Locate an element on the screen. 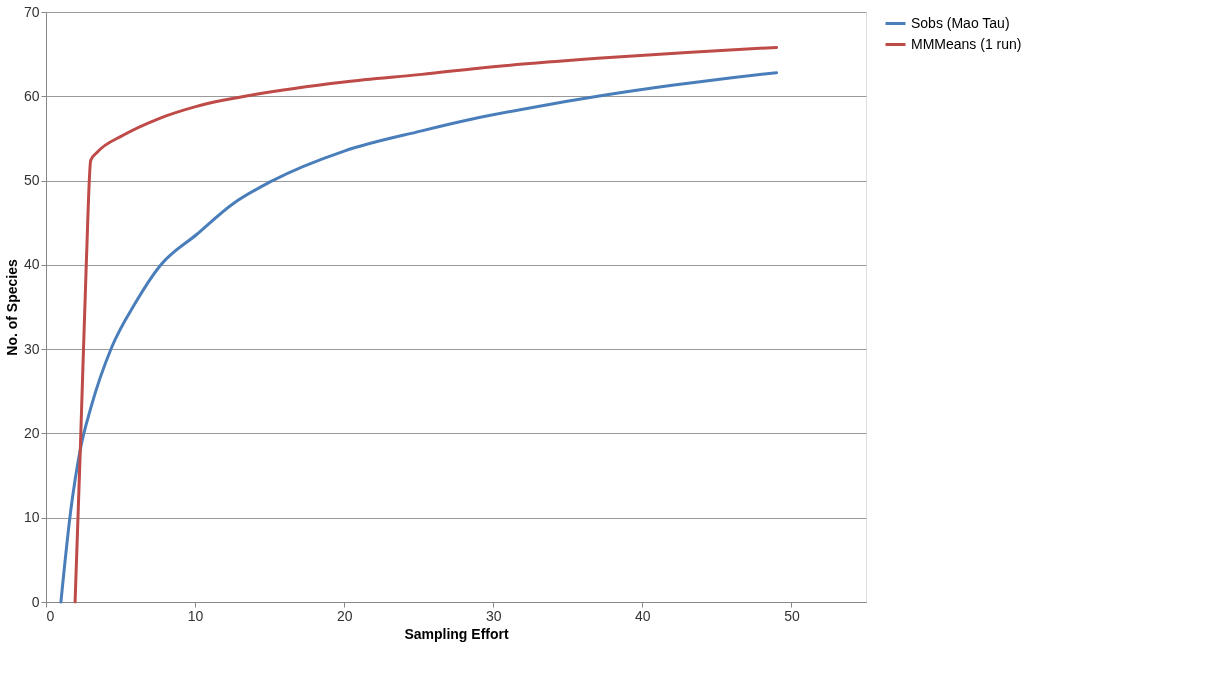  x-tick-label: 0 is located at coordinates (50, 615).